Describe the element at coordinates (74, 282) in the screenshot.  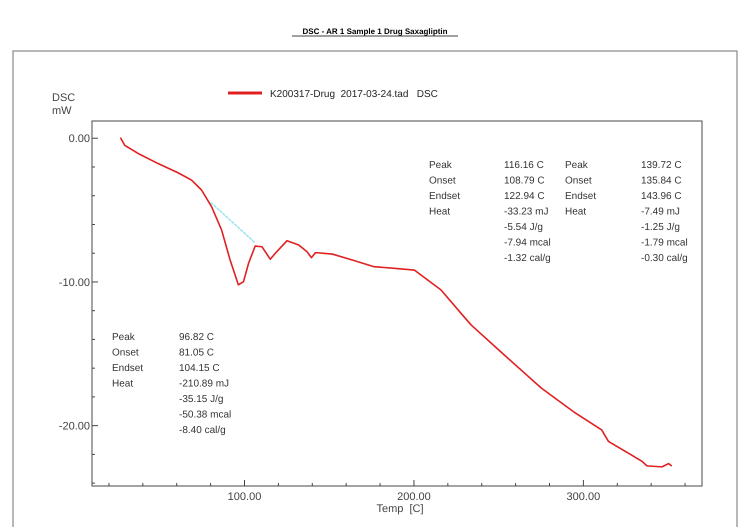
I see `y-tick-label: -10.00` at that location.